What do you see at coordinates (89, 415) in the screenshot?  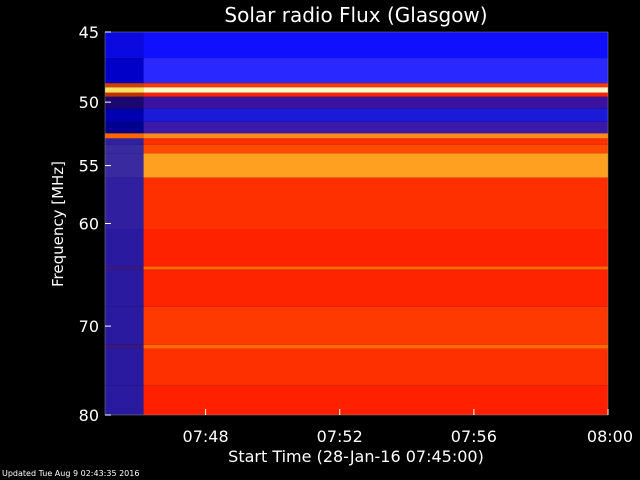 I see `y-tick-label-5: 80` at bounding box center [89, 415].